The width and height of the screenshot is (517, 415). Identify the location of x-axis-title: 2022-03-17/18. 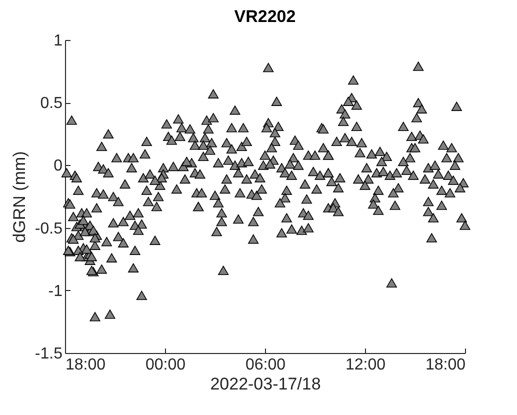
(265, 384).